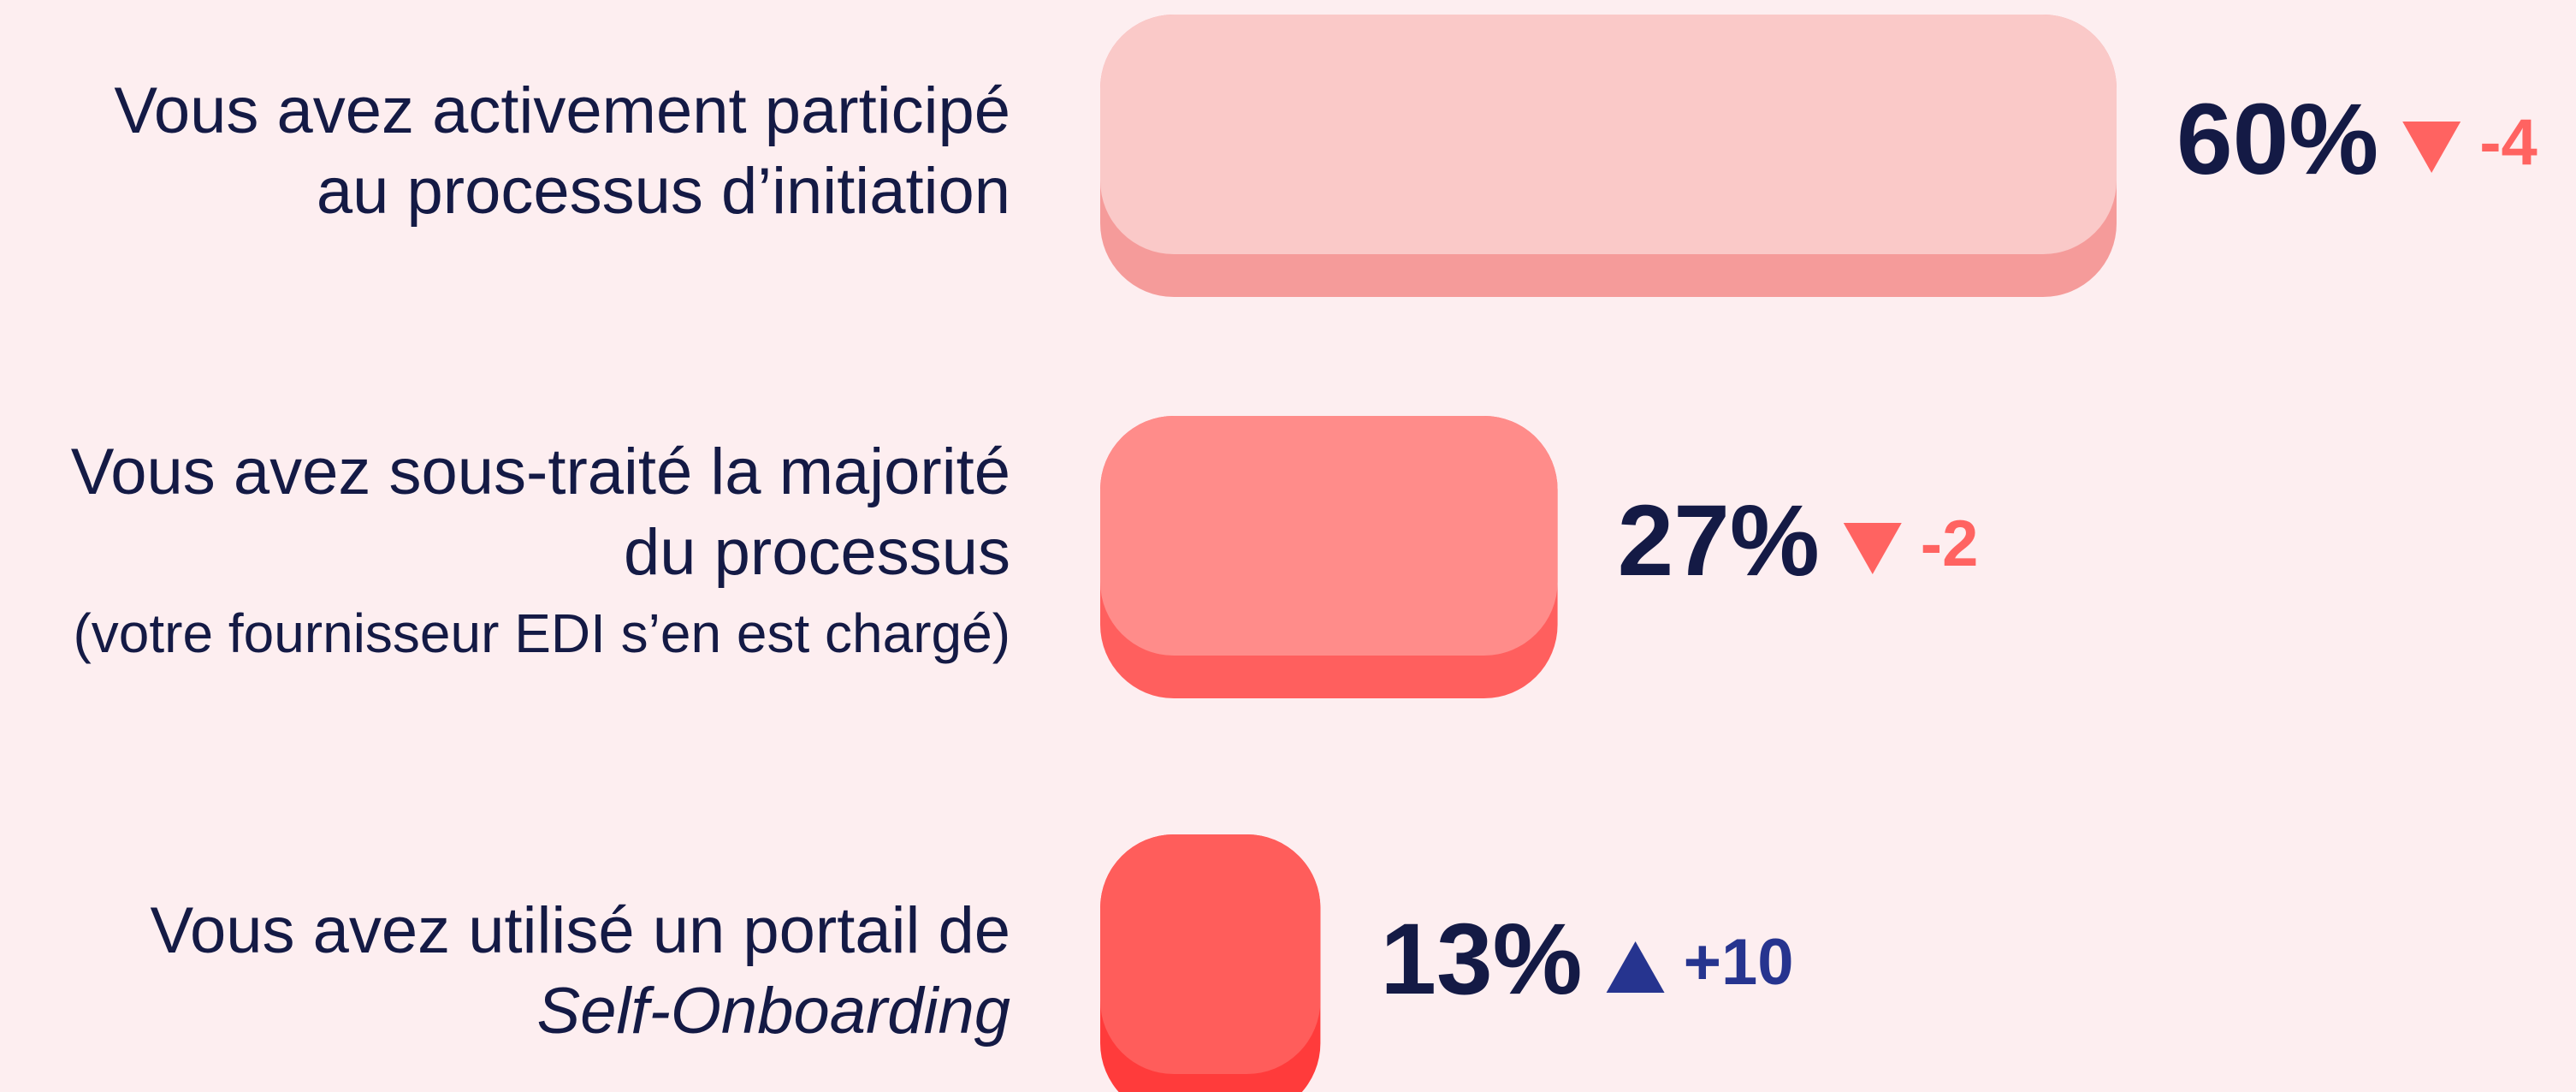 This screenshot has width=2576, height=1092. What do you see at coordinates (774, 1011) in the screenshot?
I see `category-label: Self-Onboarding` at bounding box center [774, 1011].